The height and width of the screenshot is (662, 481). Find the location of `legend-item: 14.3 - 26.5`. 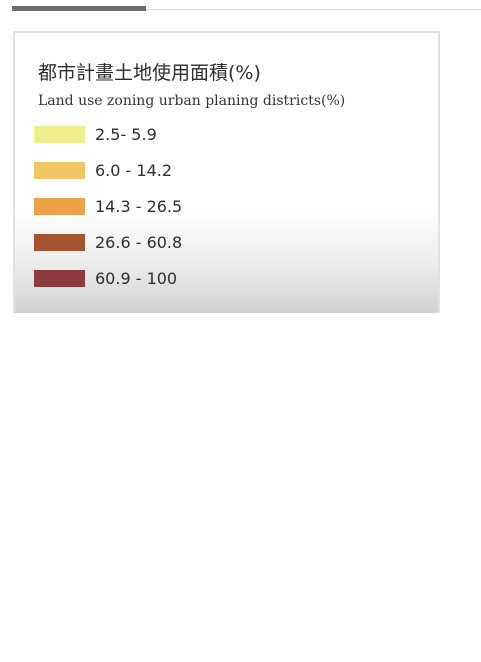

legend-item: 14.3 - 26.5 is located at coordinates (108, 206).